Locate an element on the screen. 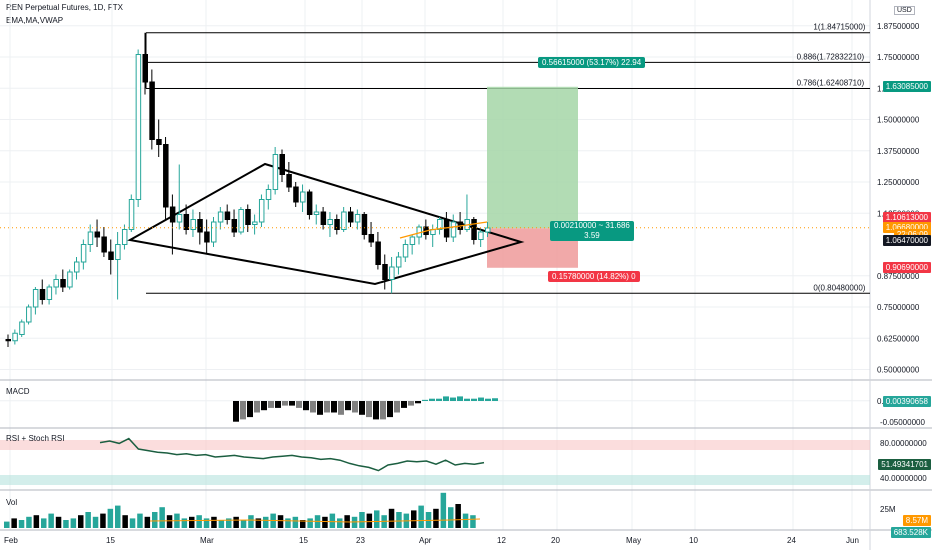  macd-pane-label: MACD is located at coordinates (18, 391).